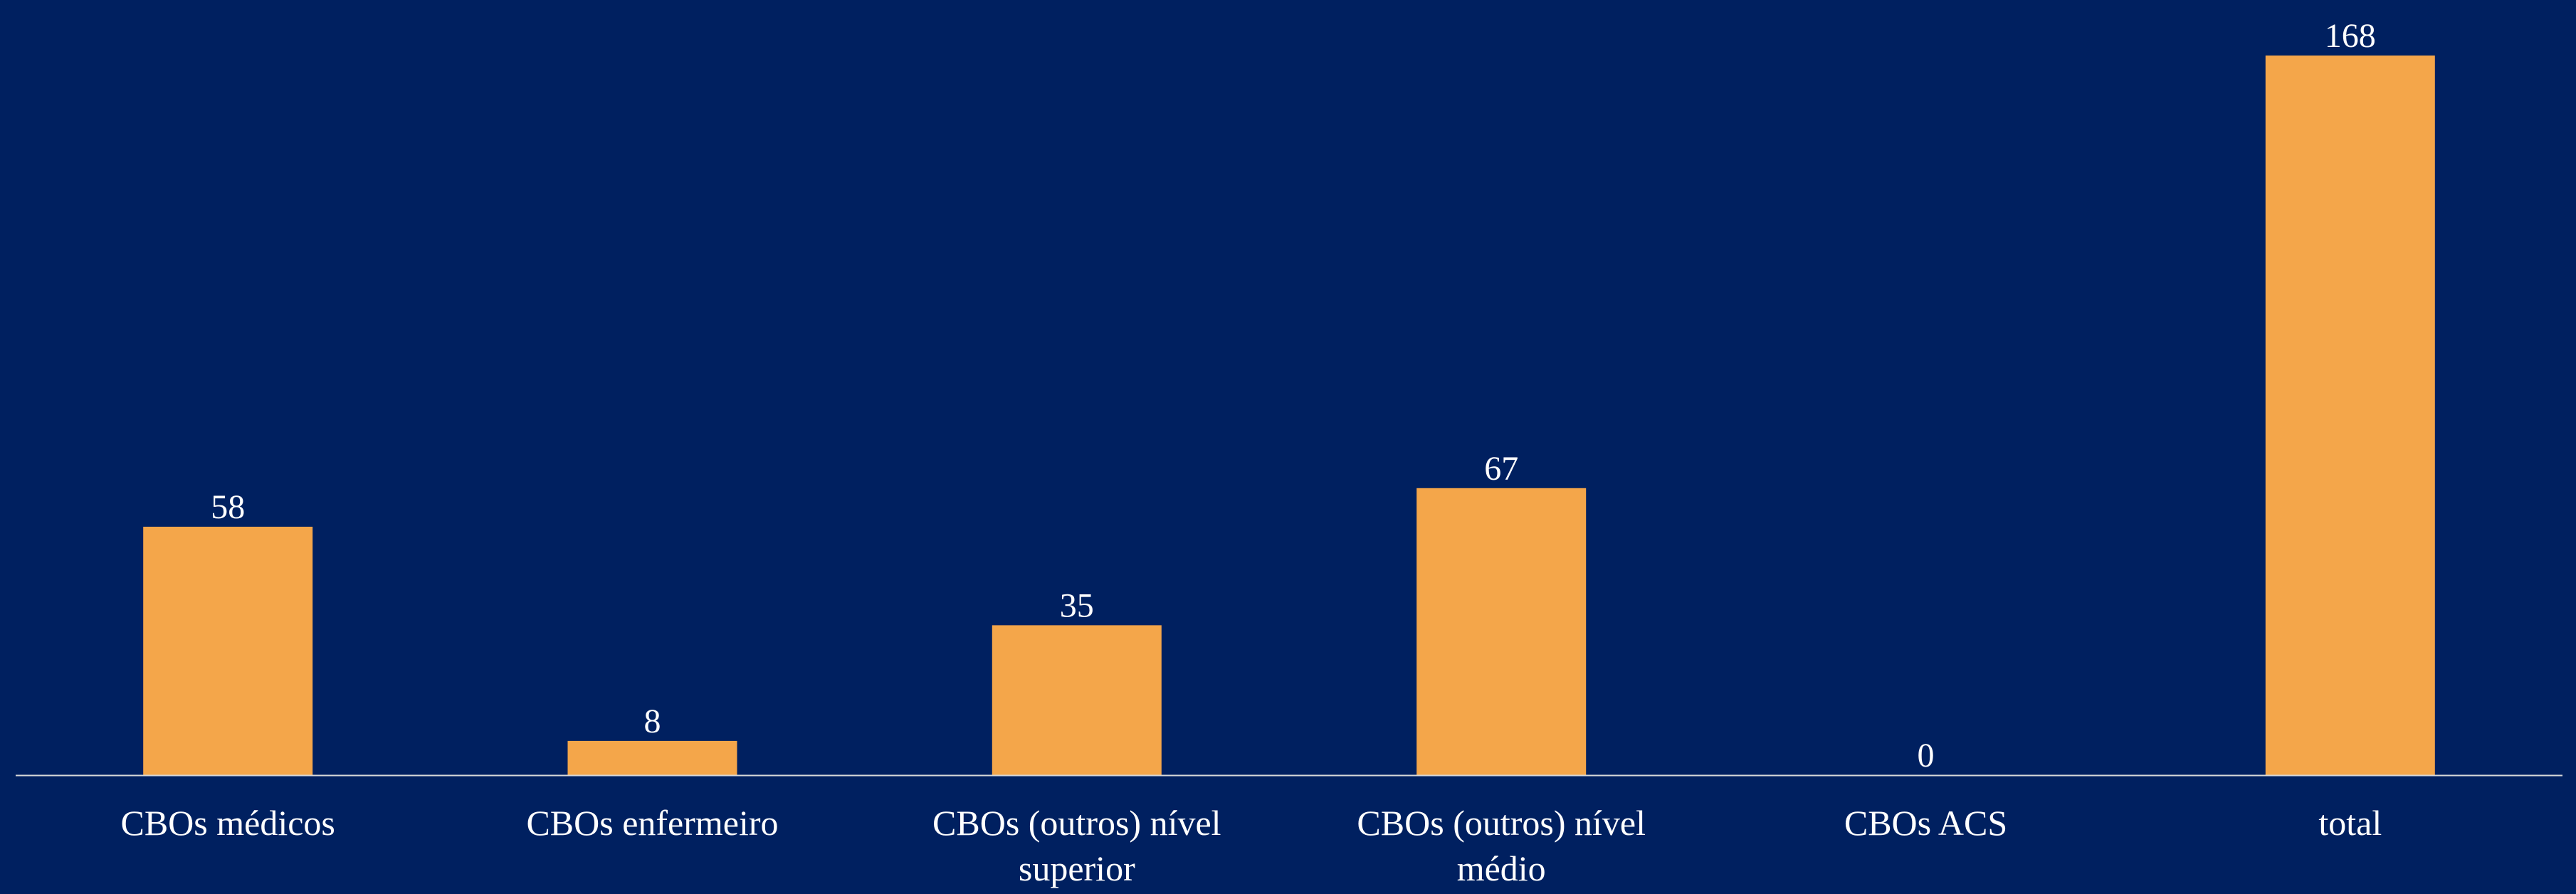 This screenshot has height=894, width=2576. I want to click on data-label-3: 67, so click(1501, 469).